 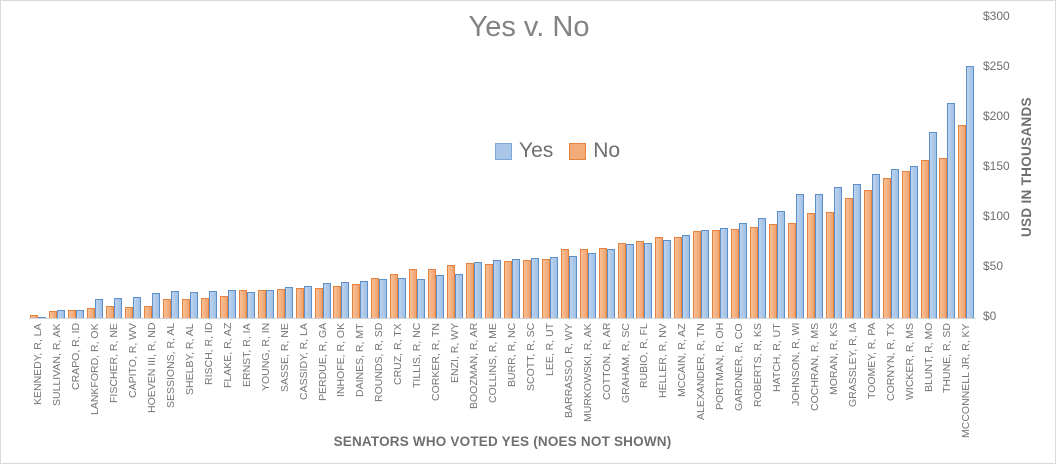 I want to click on x-axis-label: TOOMEY, R, PA, so click(x=871, y=361).